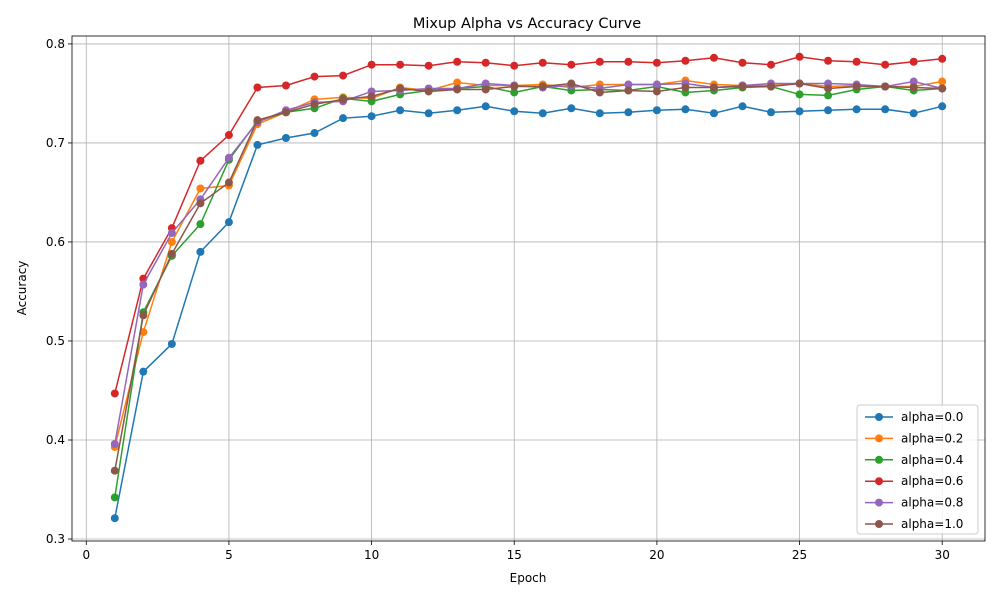 This screenshot has width=1000, height=600. I want to click on y-tick-label: 0.3, so click(55, 539).